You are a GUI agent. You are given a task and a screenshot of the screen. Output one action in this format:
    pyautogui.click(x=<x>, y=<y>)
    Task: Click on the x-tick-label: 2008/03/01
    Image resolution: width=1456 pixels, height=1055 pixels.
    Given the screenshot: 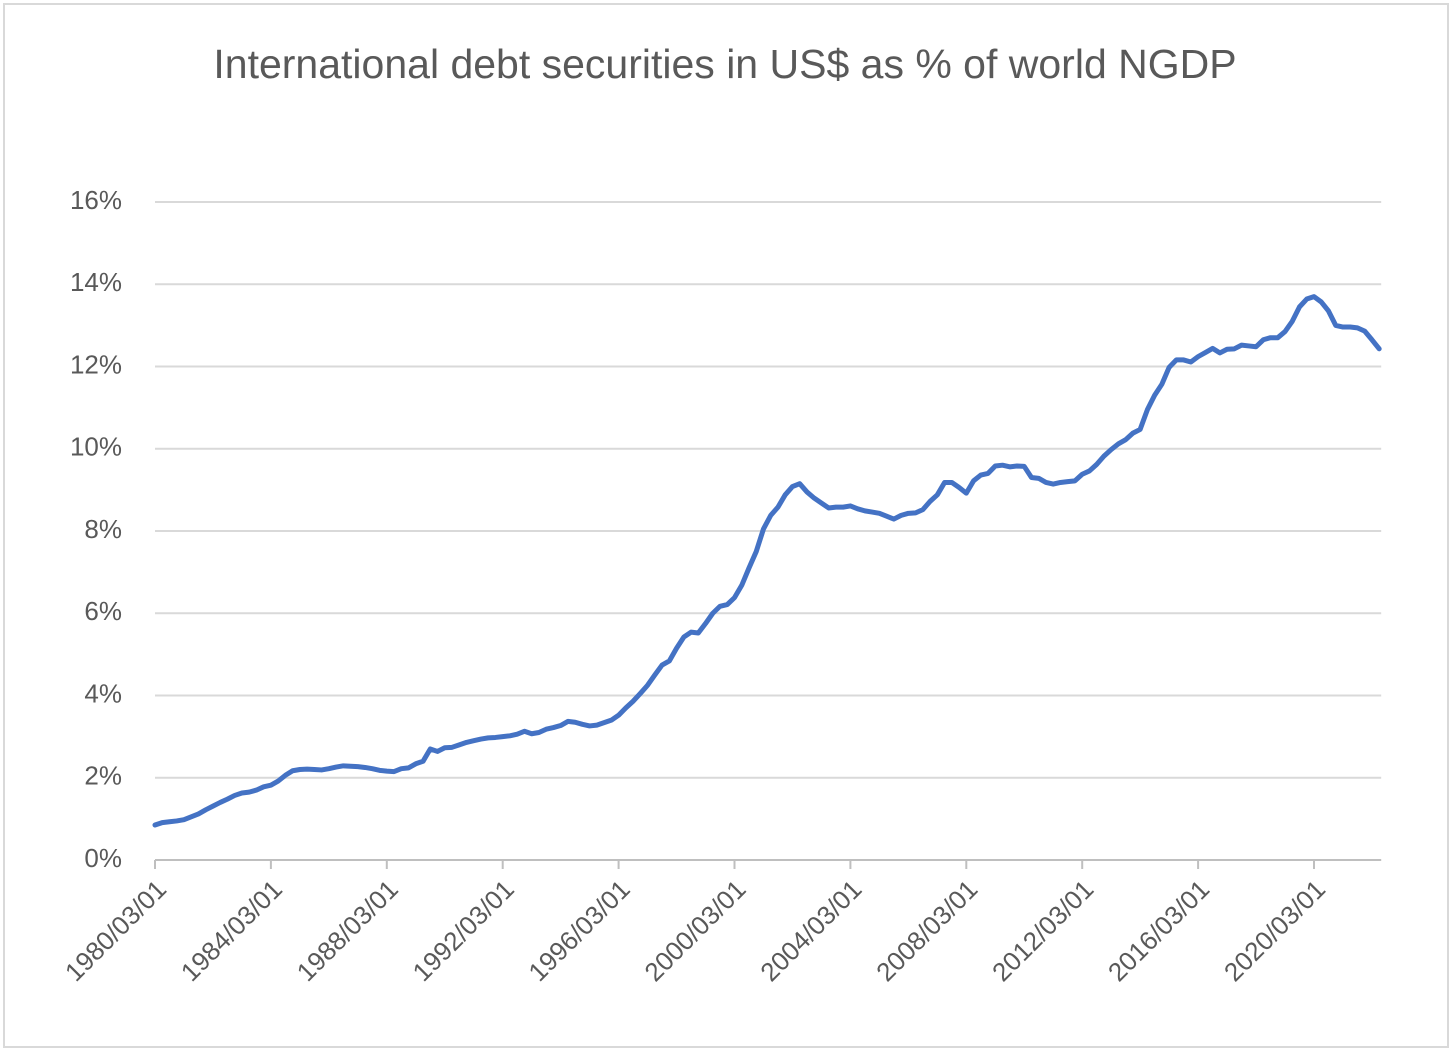 What is the action you would take?
    pyautogui.click(x=926, y=930)
    